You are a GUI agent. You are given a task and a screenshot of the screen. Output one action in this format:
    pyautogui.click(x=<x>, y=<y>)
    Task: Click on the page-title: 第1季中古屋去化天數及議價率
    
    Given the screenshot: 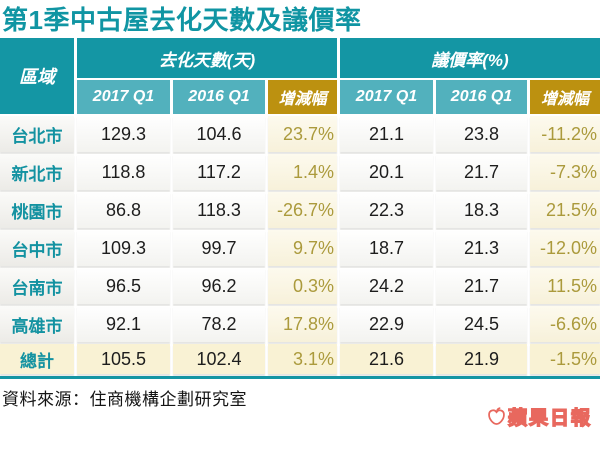 What is the action you would take?
    pyautogui.click(x=182, y=20)
    